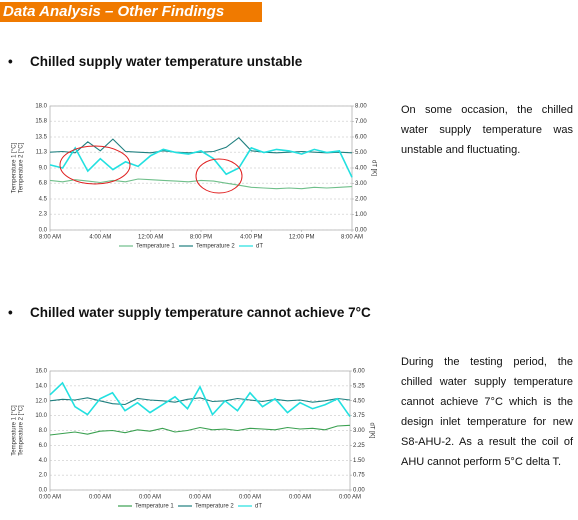 The height and width of the screenshot is (520, 578). Describe the element at coordinates (150, 238) in the screenshot. I see `x-tick-label: 12:00 AM` at that location.